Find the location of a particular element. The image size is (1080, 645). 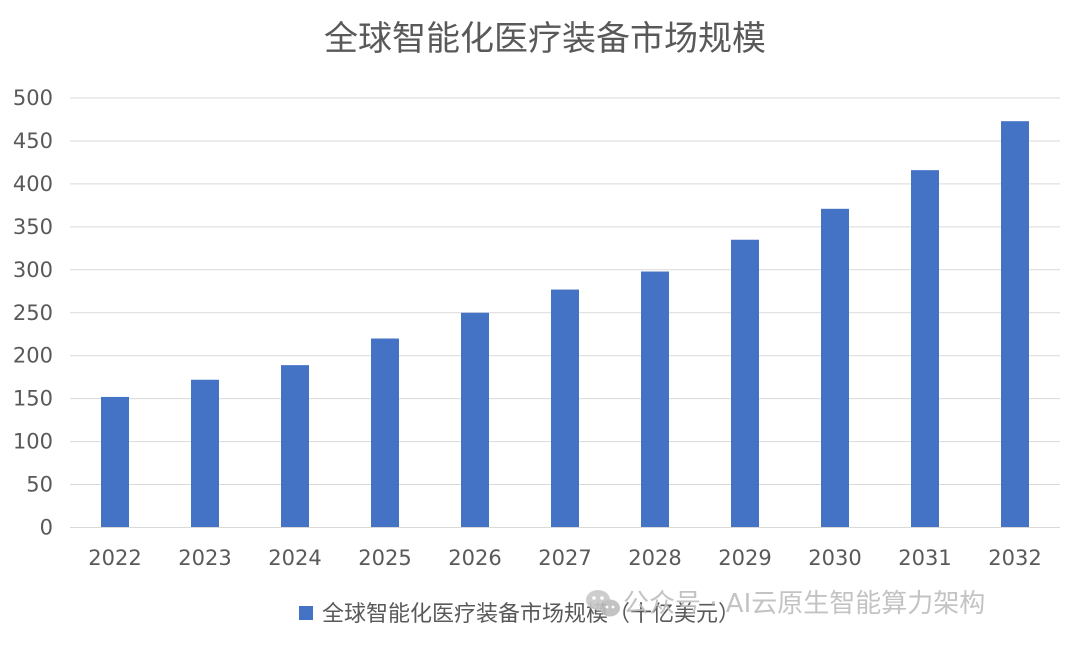

y-tick-label: 250 is located at coordinates (33, 313).